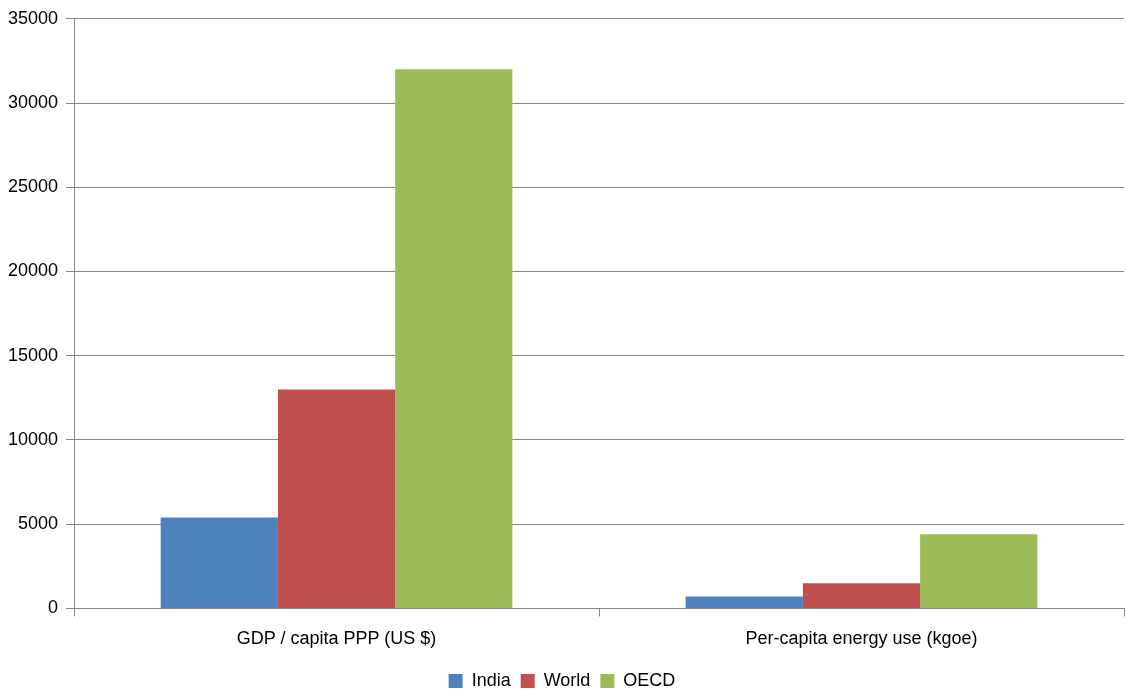  Describe the element at coordinates (491, 679) in the screenshot. I see `legend-label: India` at that location.